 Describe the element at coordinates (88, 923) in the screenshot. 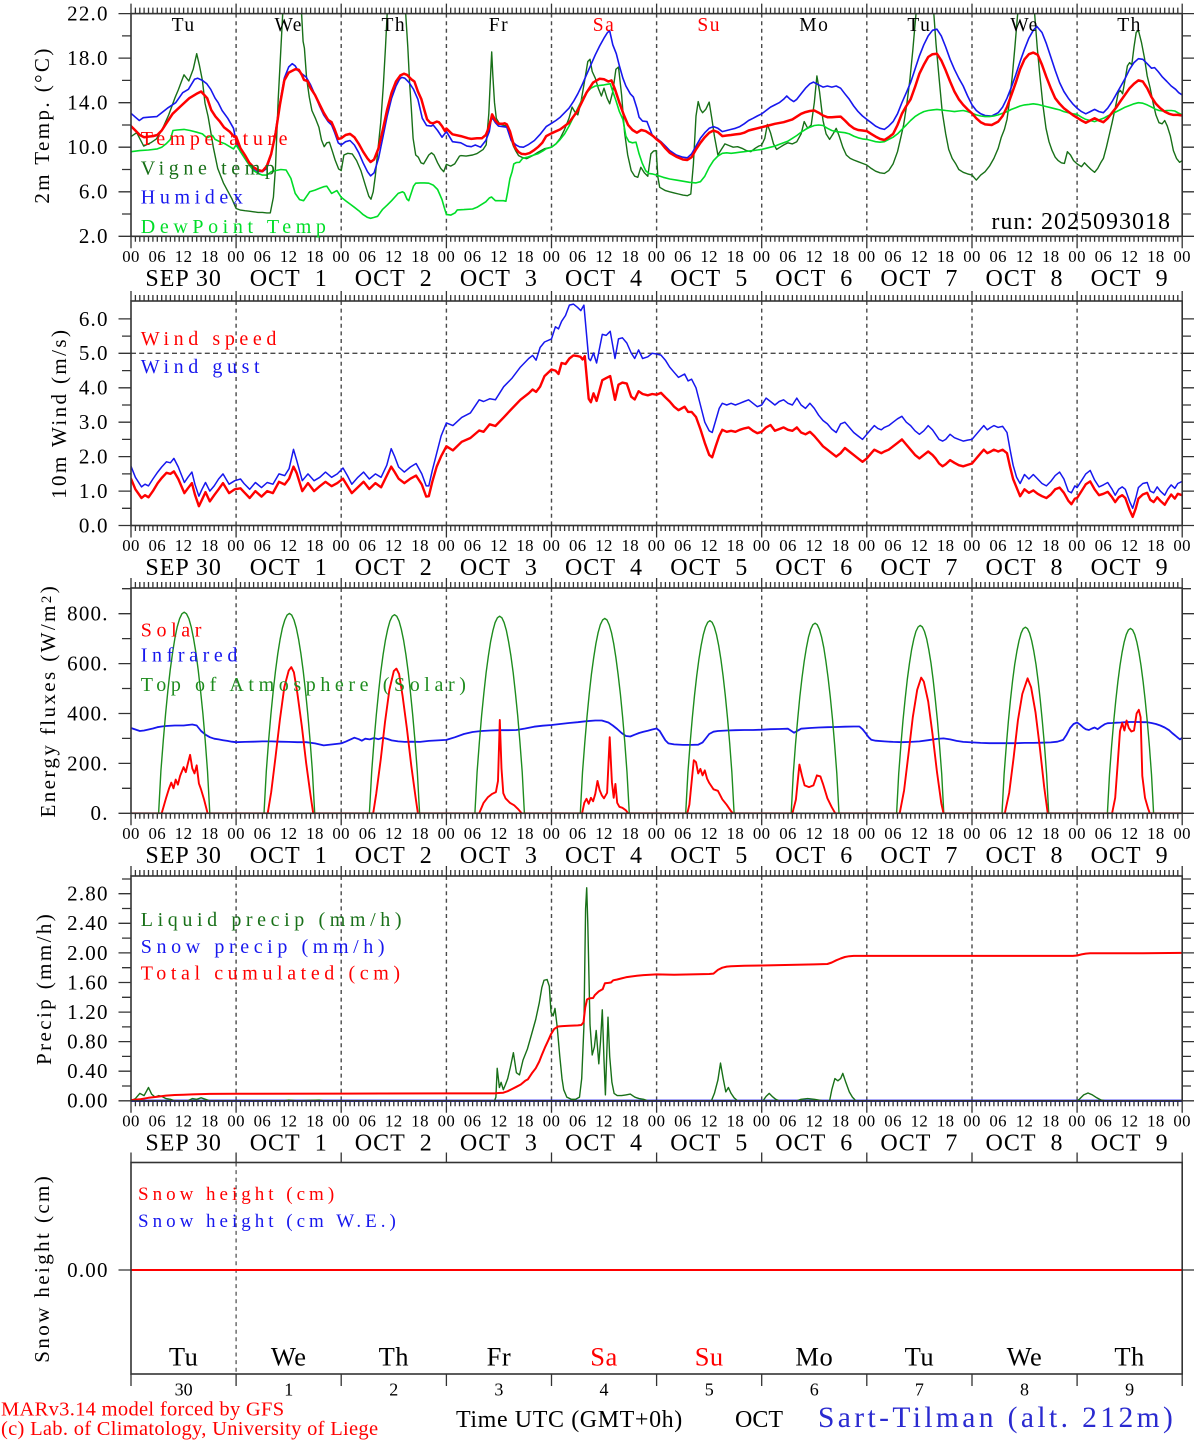

I see `svg-text: 2.40` at that location.